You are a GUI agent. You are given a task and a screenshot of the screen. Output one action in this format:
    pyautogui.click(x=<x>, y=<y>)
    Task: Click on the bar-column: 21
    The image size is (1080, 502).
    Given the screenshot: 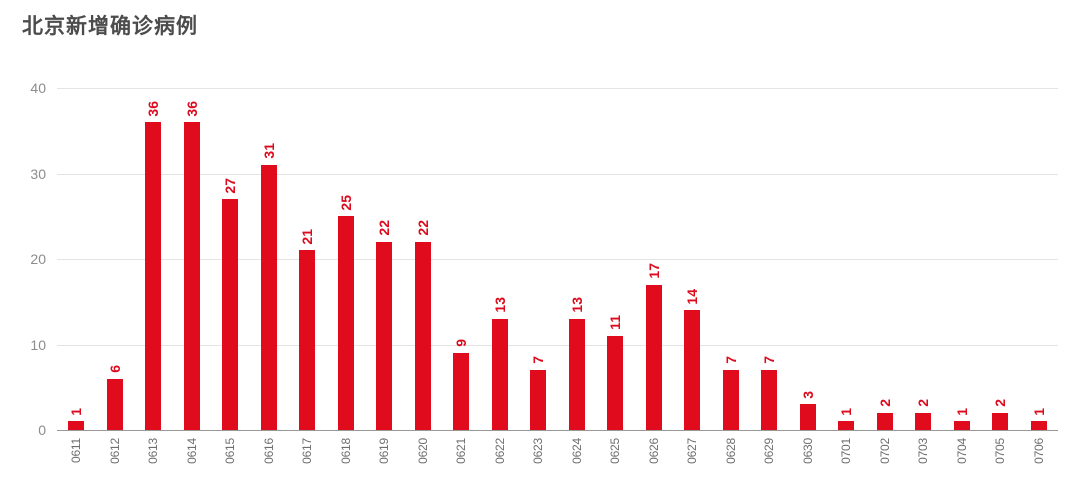 What is the action you would take?
    pyautogui.click(x=307, y=259)
    